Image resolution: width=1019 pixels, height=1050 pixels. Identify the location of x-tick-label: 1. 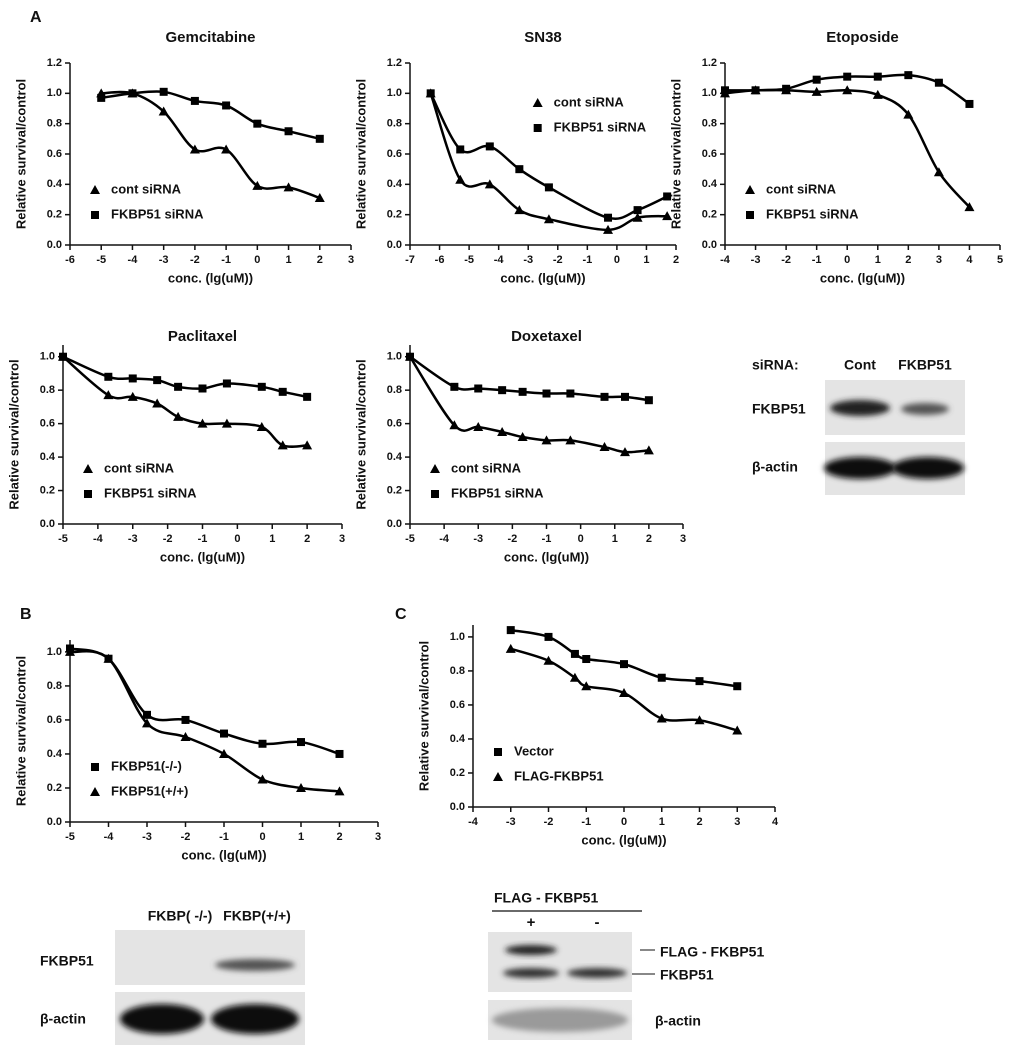
(272, 539).